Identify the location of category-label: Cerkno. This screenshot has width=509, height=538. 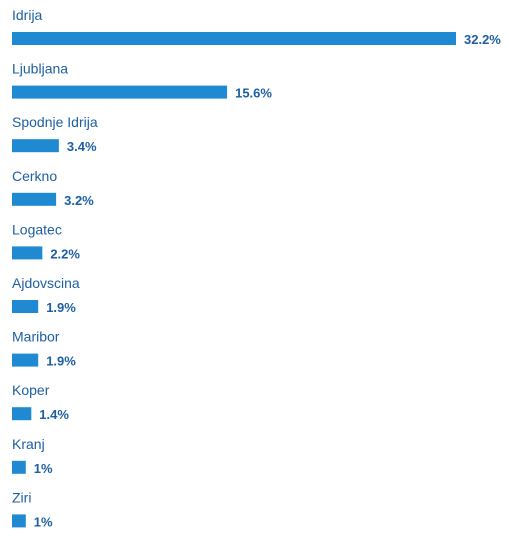
(34, 176).